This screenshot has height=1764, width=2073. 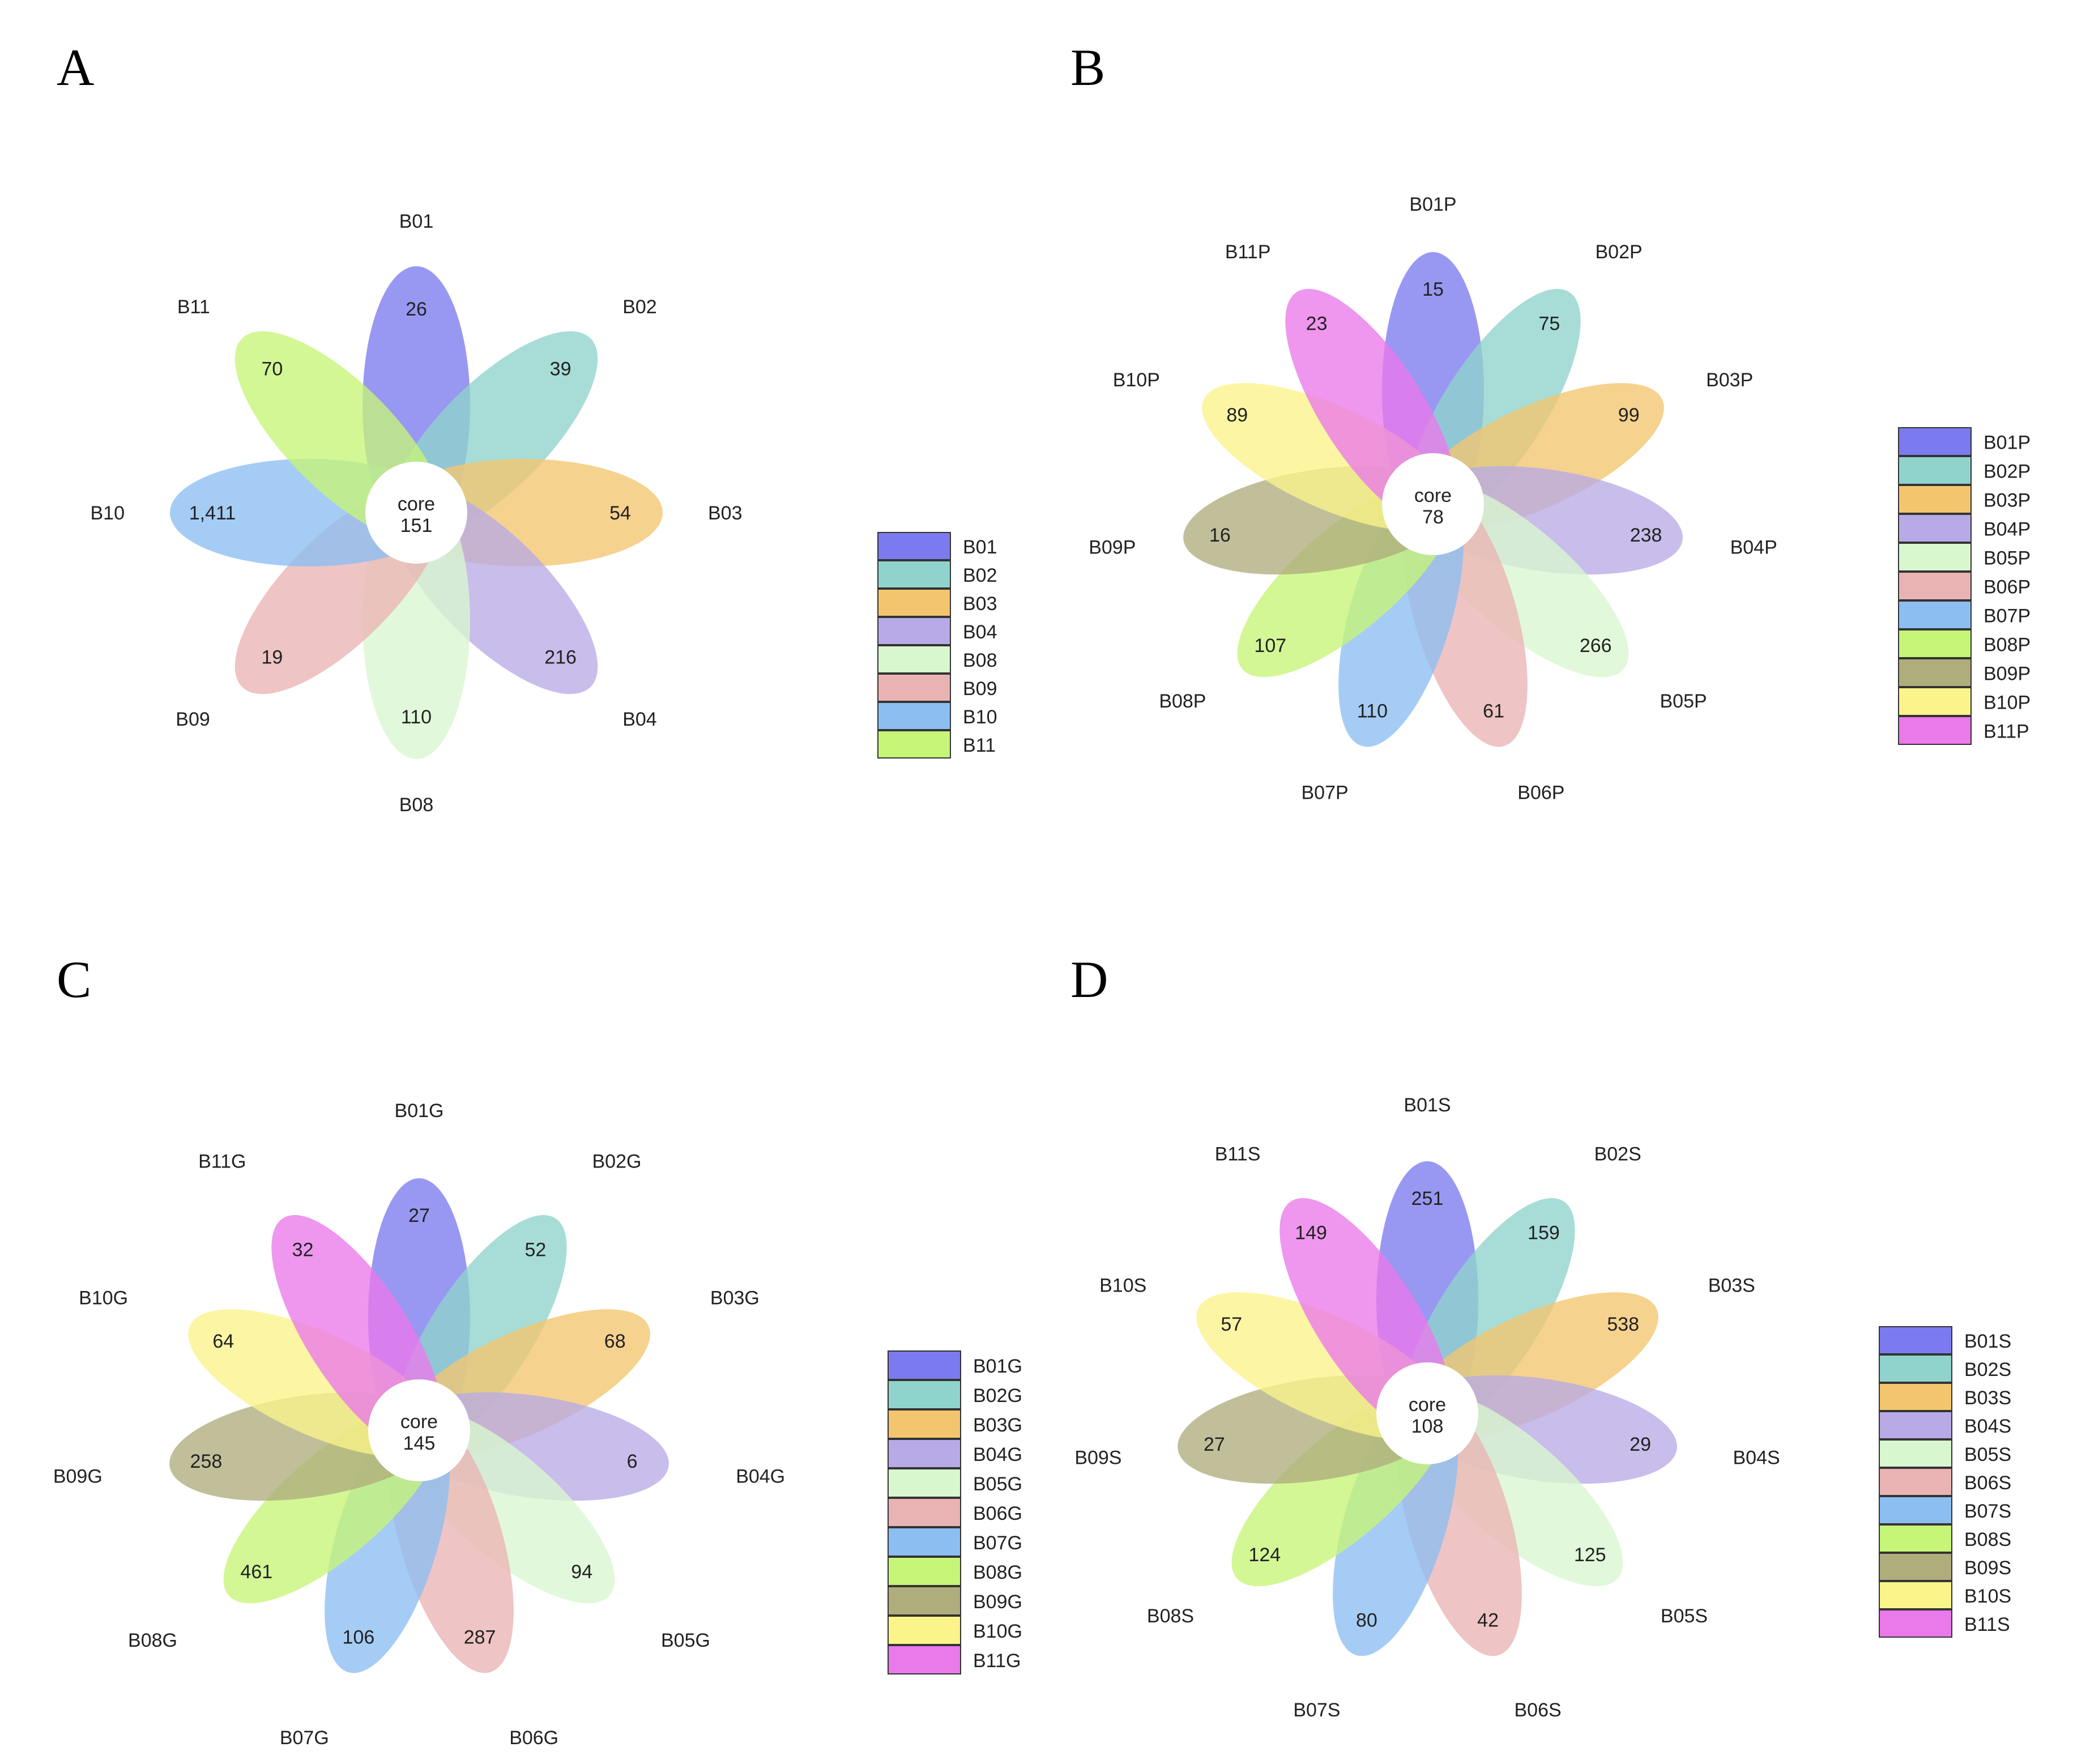 What do you see at coordinates (1488, 1621) in the screenshot?
I see `petal-count-b06s: 42` at bounding box center [1488, 1621].